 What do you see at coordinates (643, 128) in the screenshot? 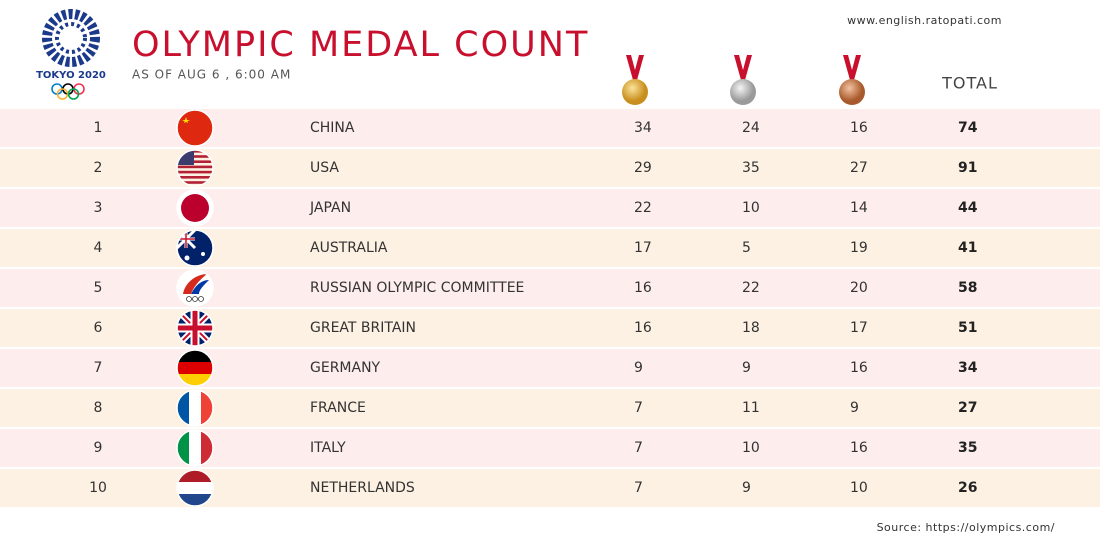
I see `gold-cell: 34` at bounding box center [643, 128].